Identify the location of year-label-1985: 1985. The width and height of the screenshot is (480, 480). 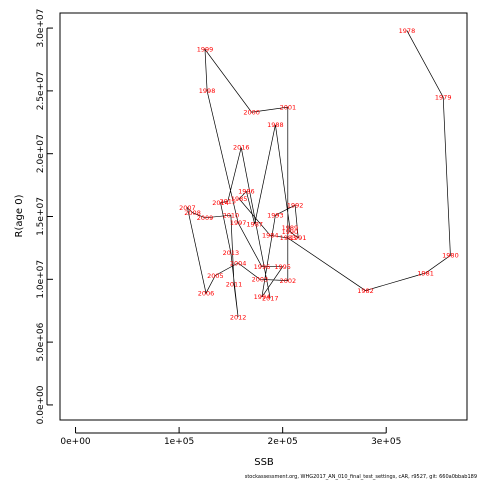
(239, 199).